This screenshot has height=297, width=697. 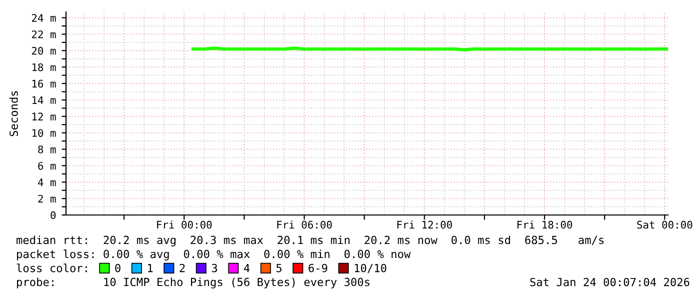 I want to click on x-tick-label: Fri 00:00, so click(x=184, y=224).